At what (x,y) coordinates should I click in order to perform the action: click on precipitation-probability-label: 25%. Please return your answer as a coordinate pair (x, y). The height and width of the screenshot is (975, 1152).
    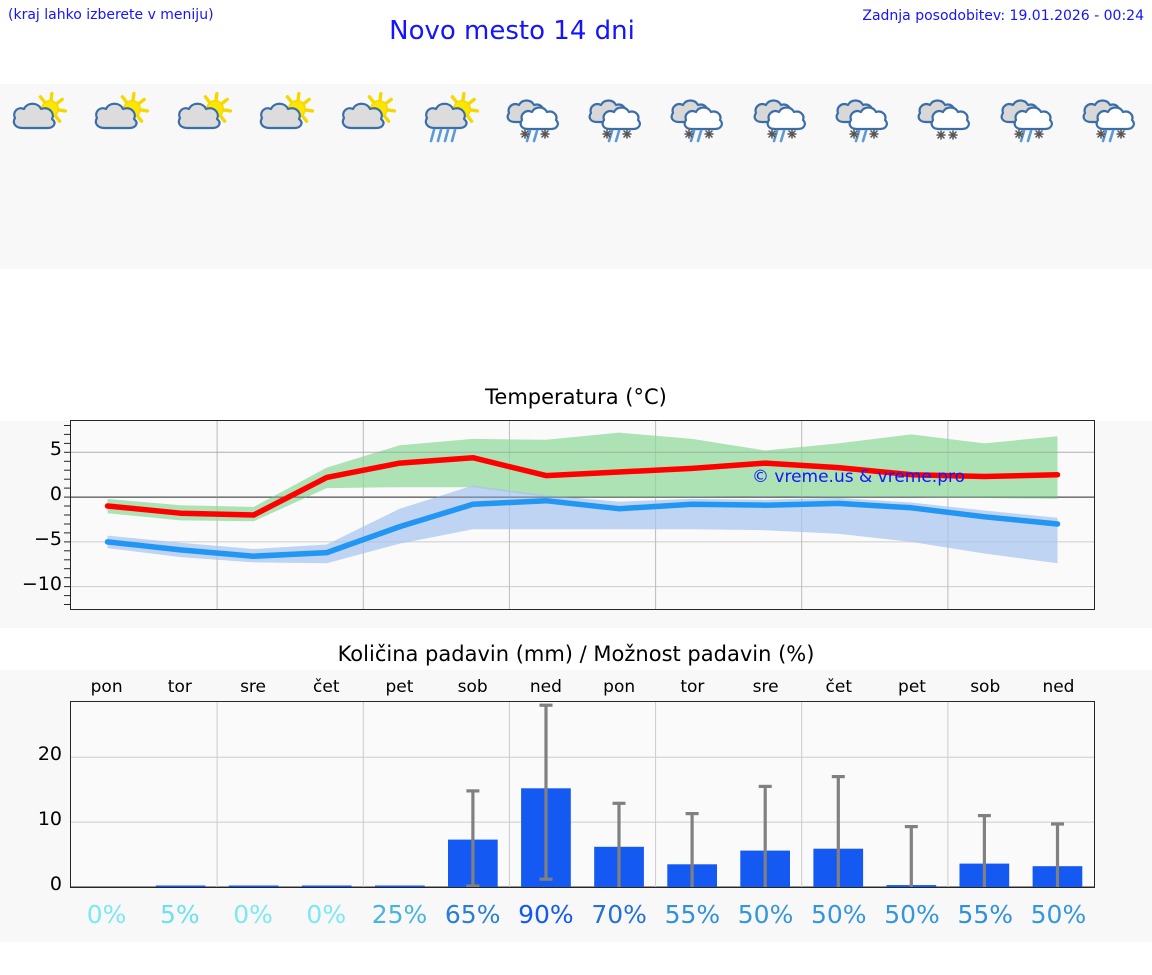
    Looking at the image, I should click on (399, 914).